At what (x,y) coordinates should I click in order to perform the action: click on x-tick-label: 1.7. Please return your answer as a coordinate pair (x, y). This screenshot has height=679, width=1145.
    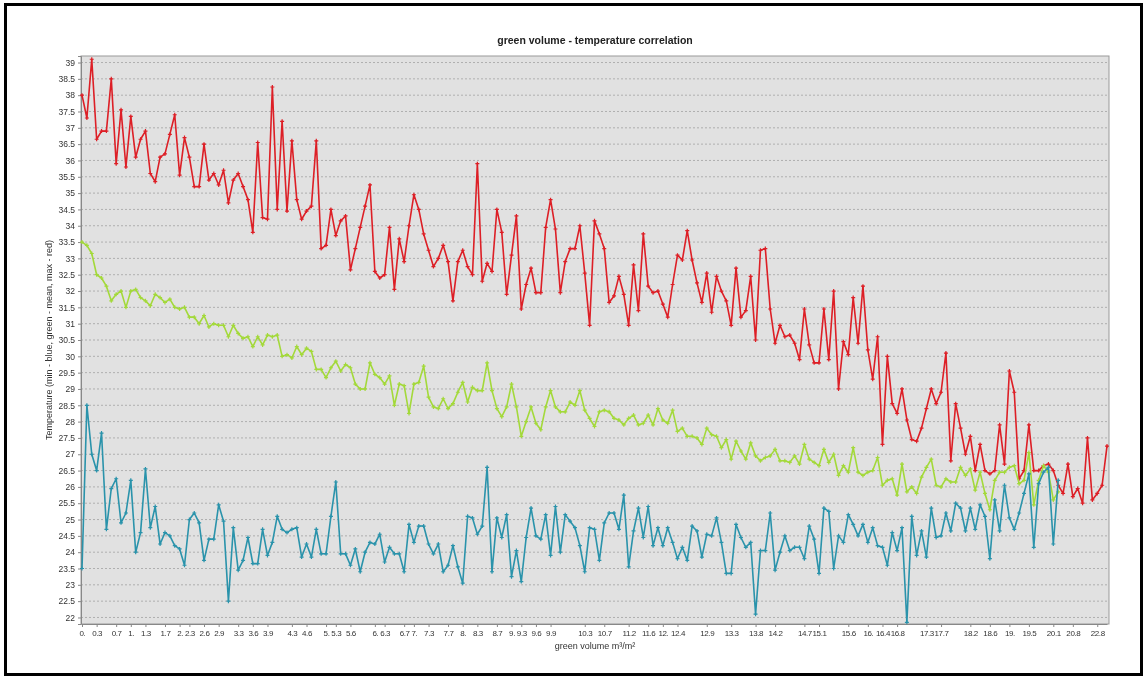
    Looking at the image, I should click on (166, 633).